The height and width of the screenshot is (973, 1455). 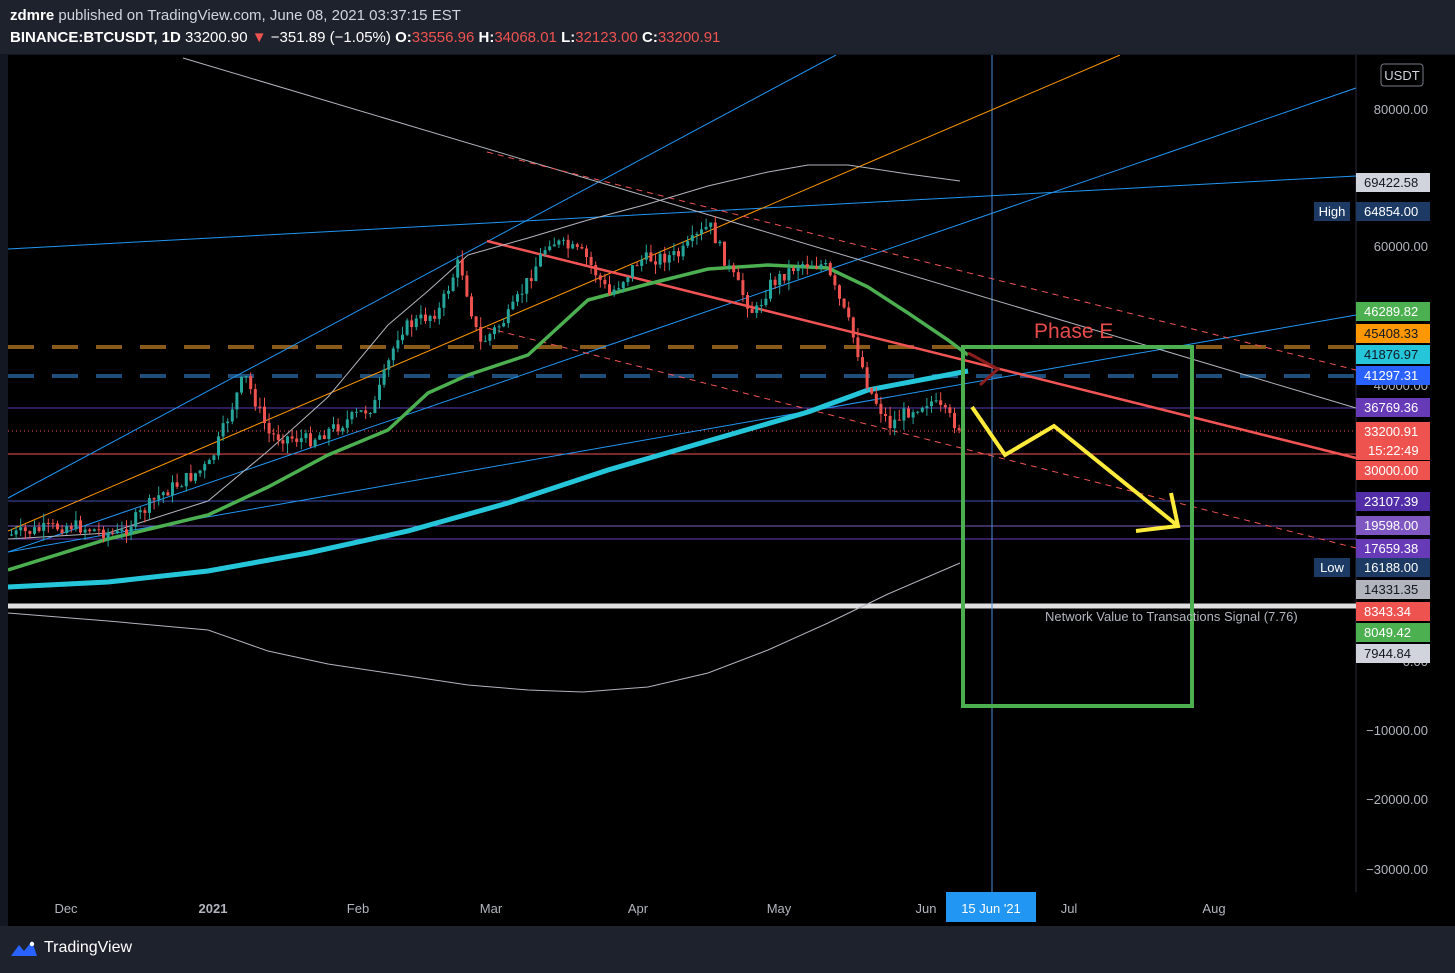 What do you see at coordinates (1401, 109) in the screenshot?
I see `y-tick-label: 80000.00` at bounding box center [1401, 109].